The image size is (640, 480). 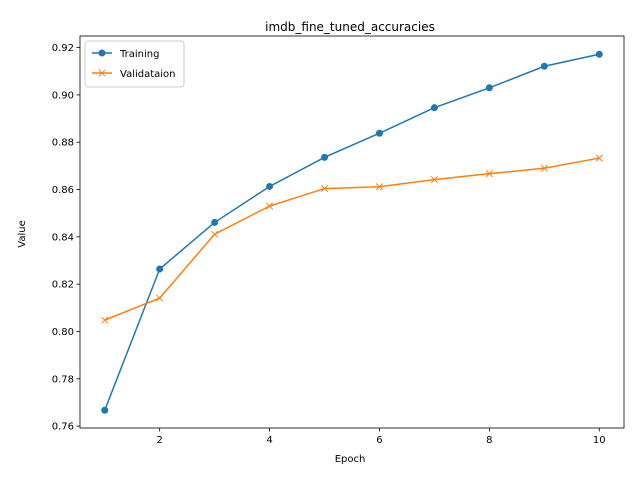 I want to click on y-tick-label: 0.90, so click(x=63, y=95).